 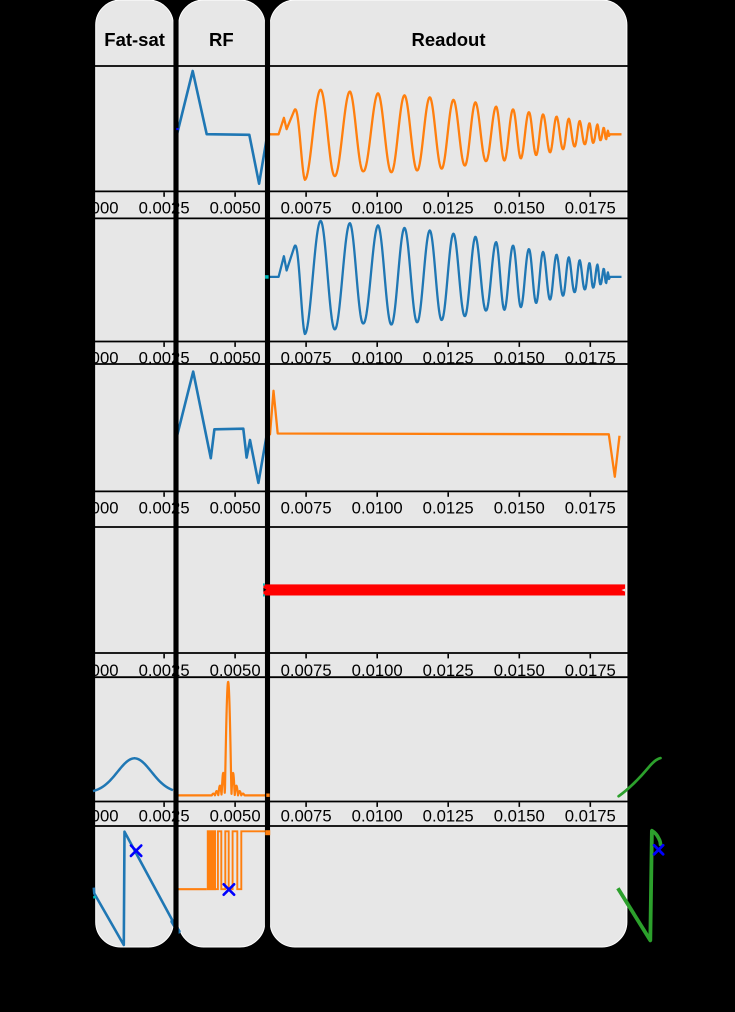 What do you see at coordinates (449, 39) in the screenshot?
I see `svg-text: Readout` at bounding box center [449, 39].